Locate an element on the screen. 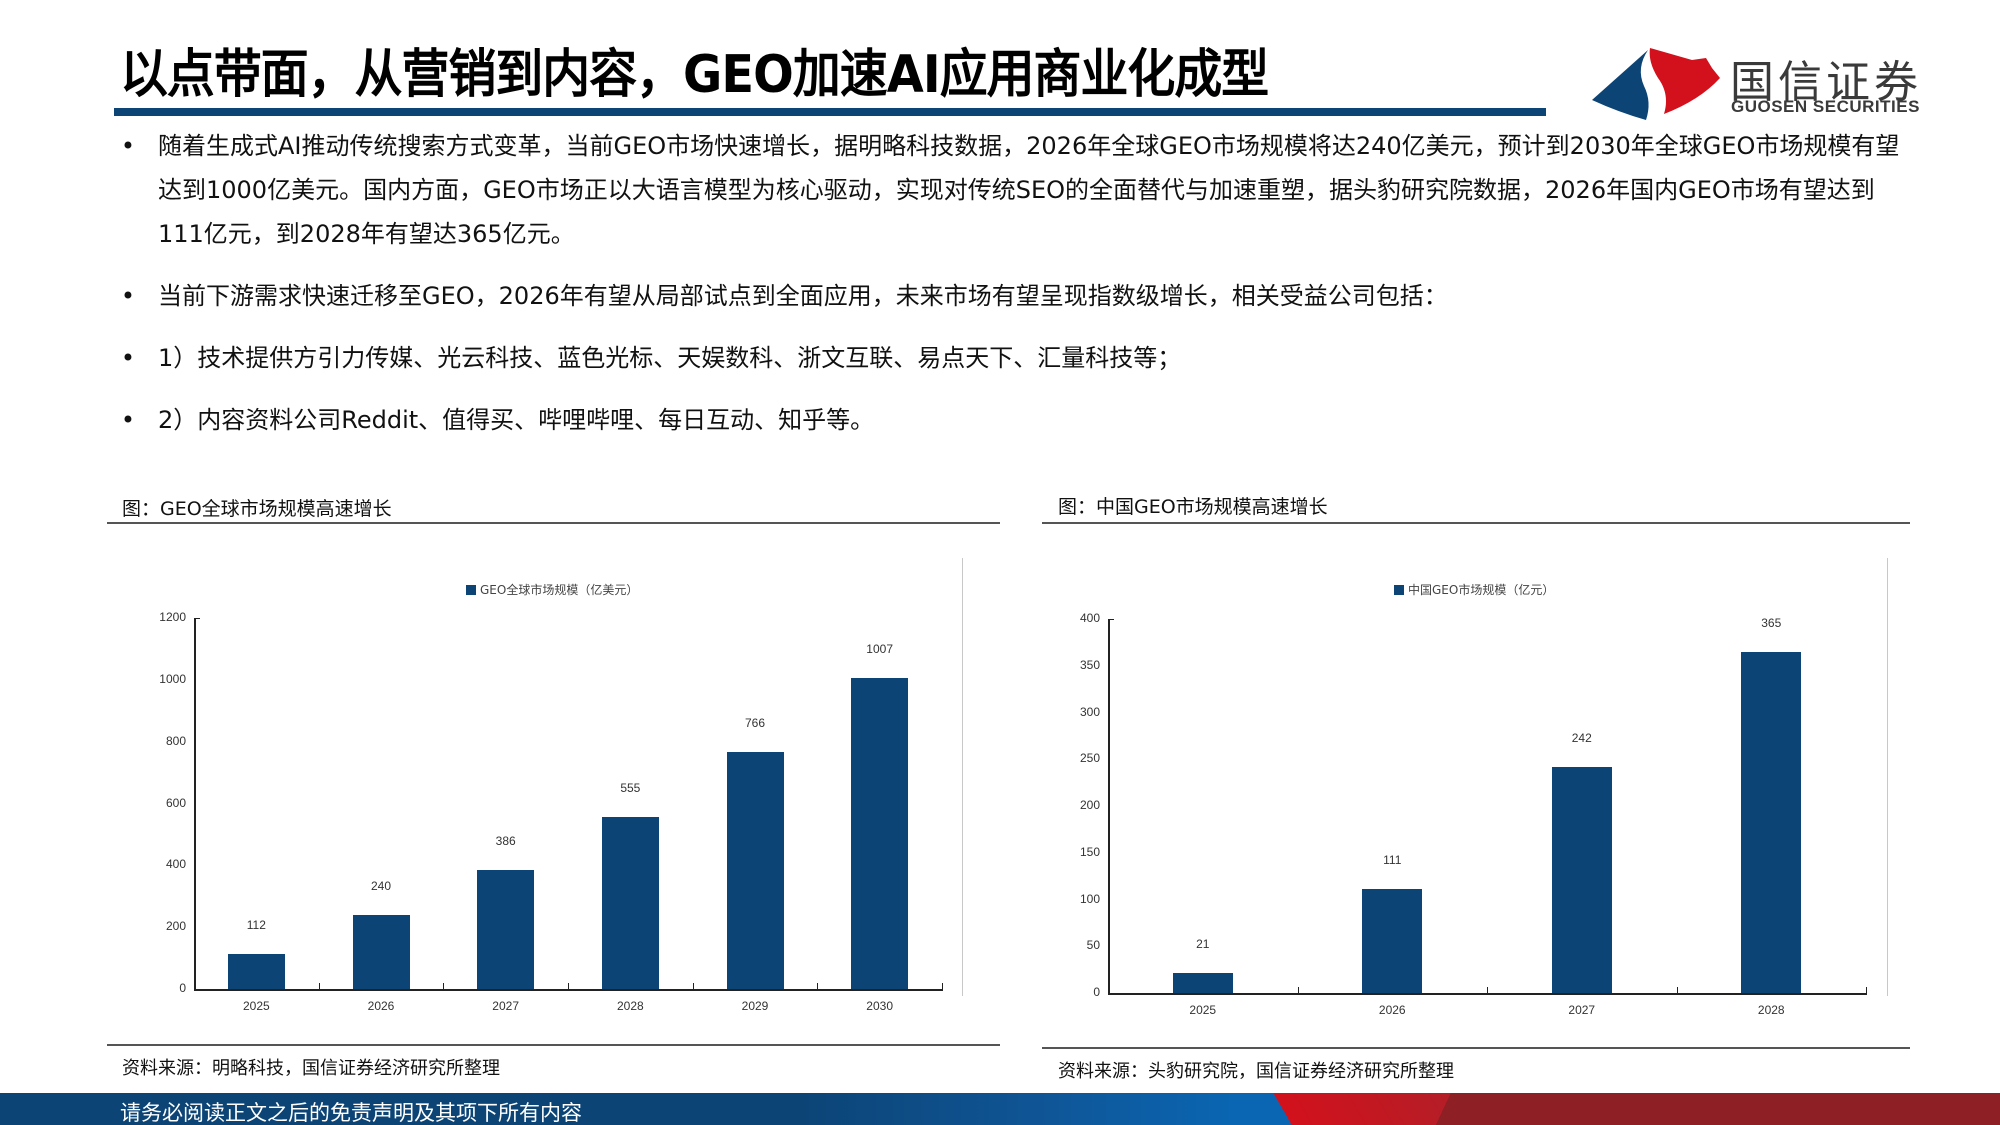 This screenshot has width=2000, height=1125. y-tick-label: 600 is located at coordinates (175, 802).